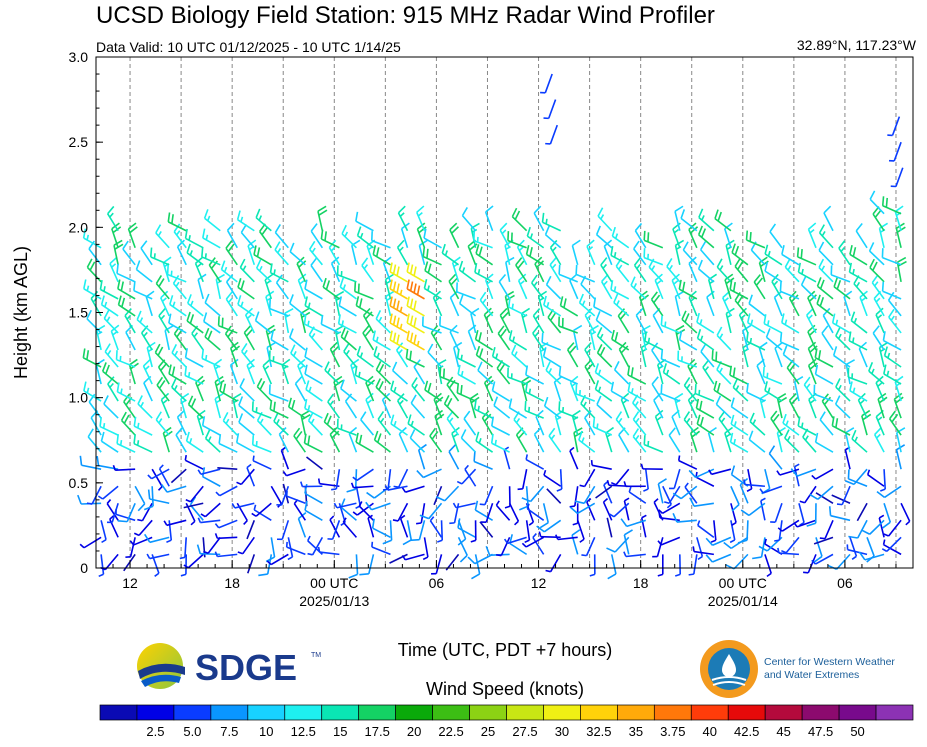  What do you see at coordinates (377, 731) in the screenshot?
I see `colorbar-tick-label: 17.5` at bounding box center [377, 731].